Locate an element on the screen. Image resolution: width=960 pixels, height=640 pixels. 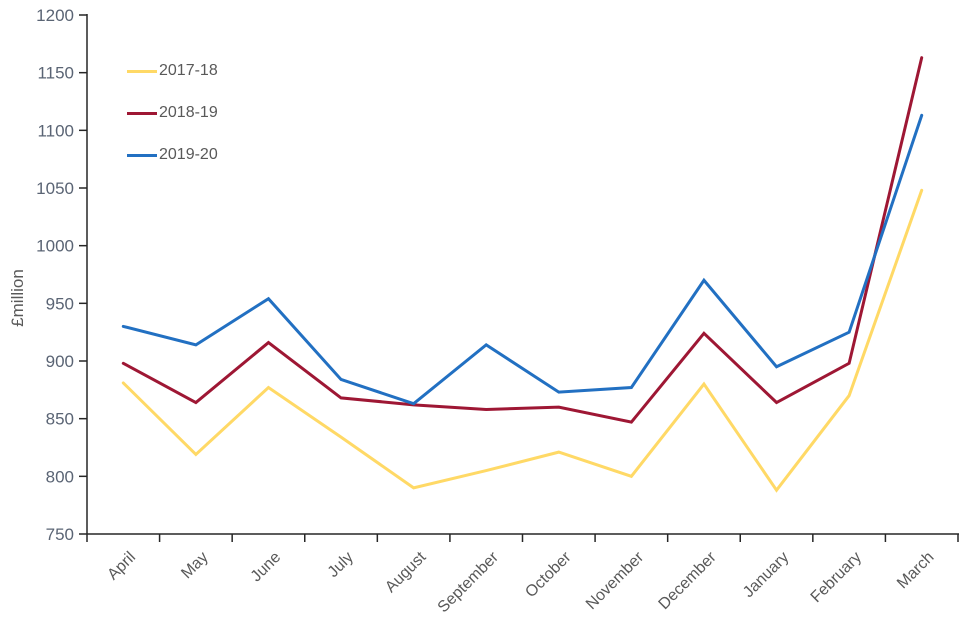
chart-legend: 2017-18 2018-19 2019-20 is located at coordinates (172, 113).